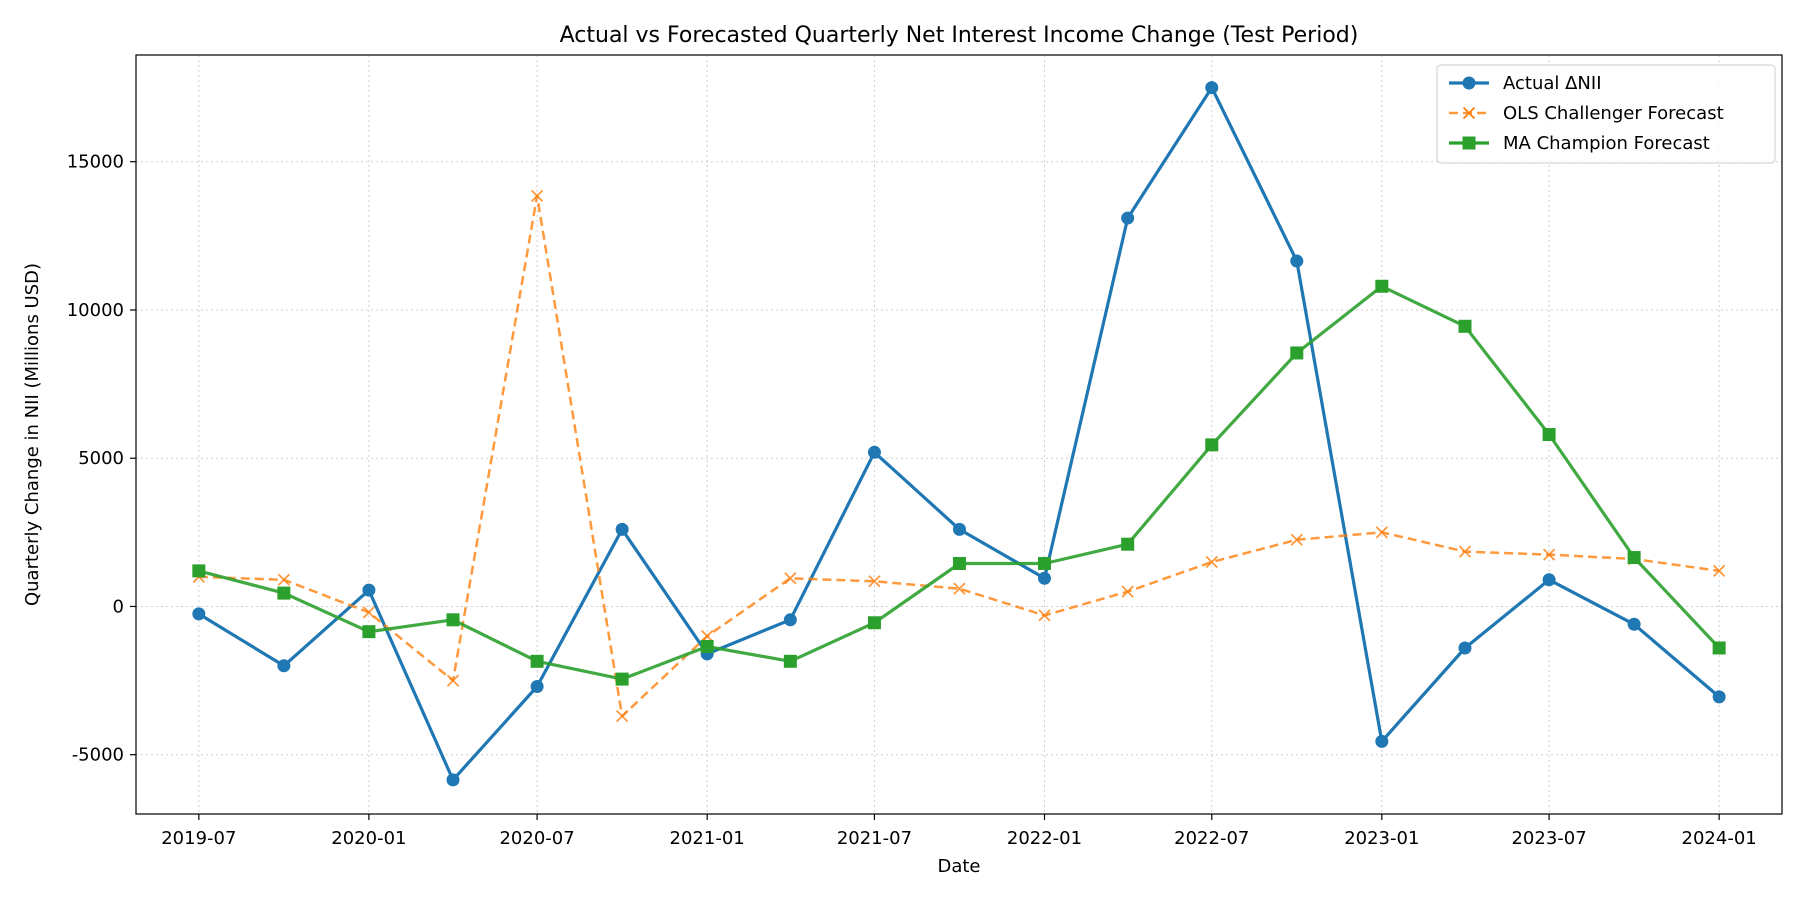 This screenshot has height=900, width=1800. I want to click on x-tick-label: 2024-01, so click(1719, 838).